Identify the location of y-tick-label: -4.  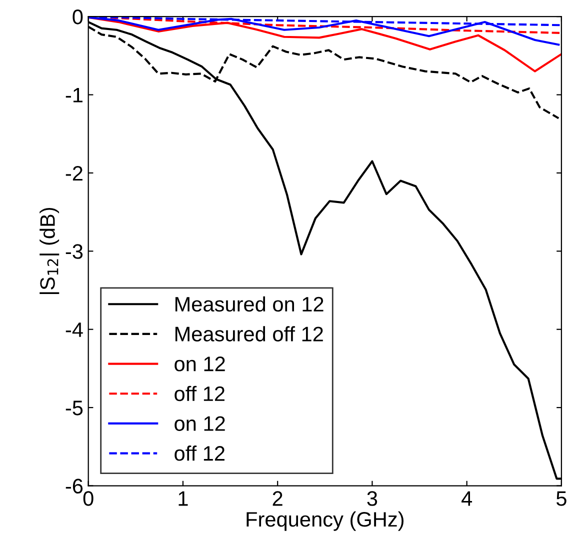
(74, 329).